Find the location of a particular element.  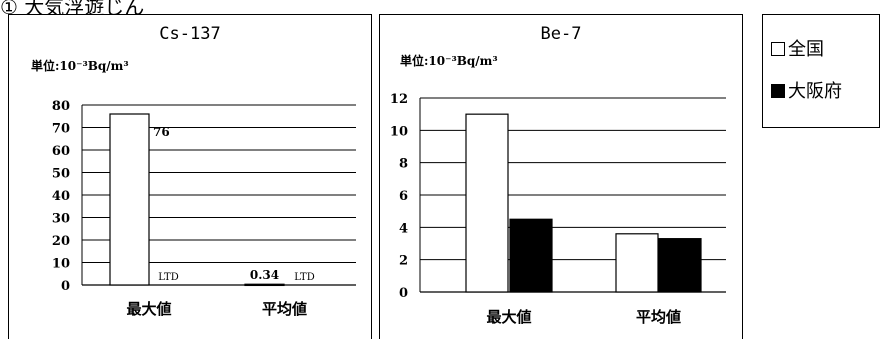

y-tick-label-cs137-7: 70 is located at coordinates (61, 129).